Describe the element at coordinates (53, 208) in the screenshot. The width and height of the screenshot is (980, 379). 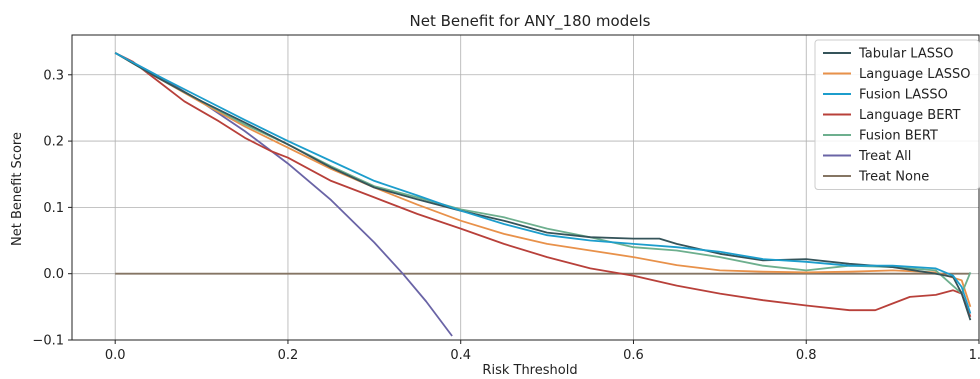
I see `y-tick-label: 0.1` at that location.